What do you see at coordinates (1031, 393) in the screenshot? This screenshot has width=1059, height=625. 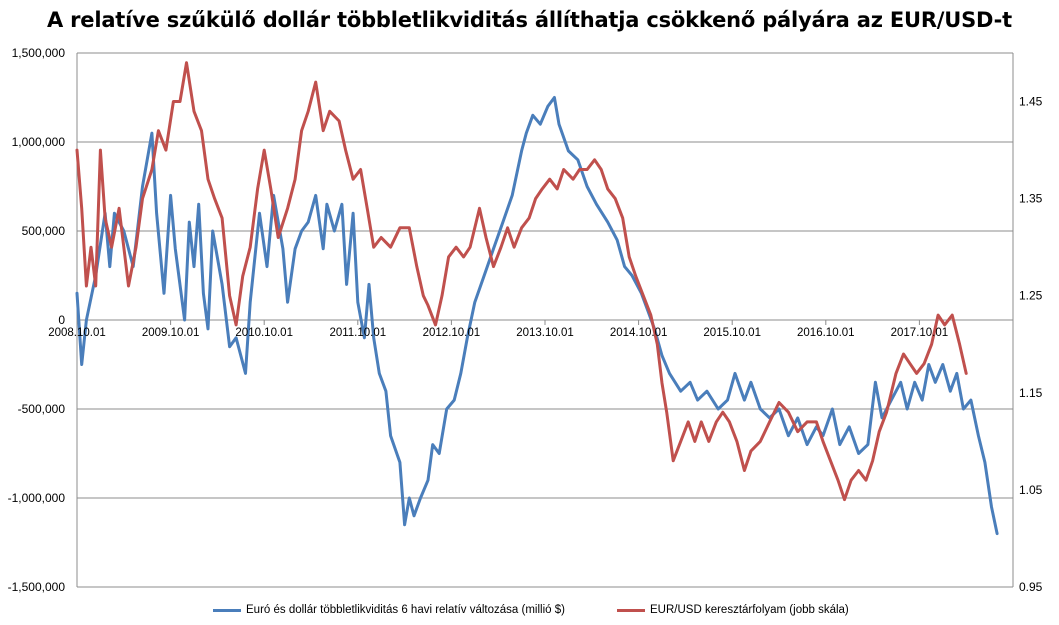 I see `y-right-tick-label: 1.15` at bounding box center [1031, 393].